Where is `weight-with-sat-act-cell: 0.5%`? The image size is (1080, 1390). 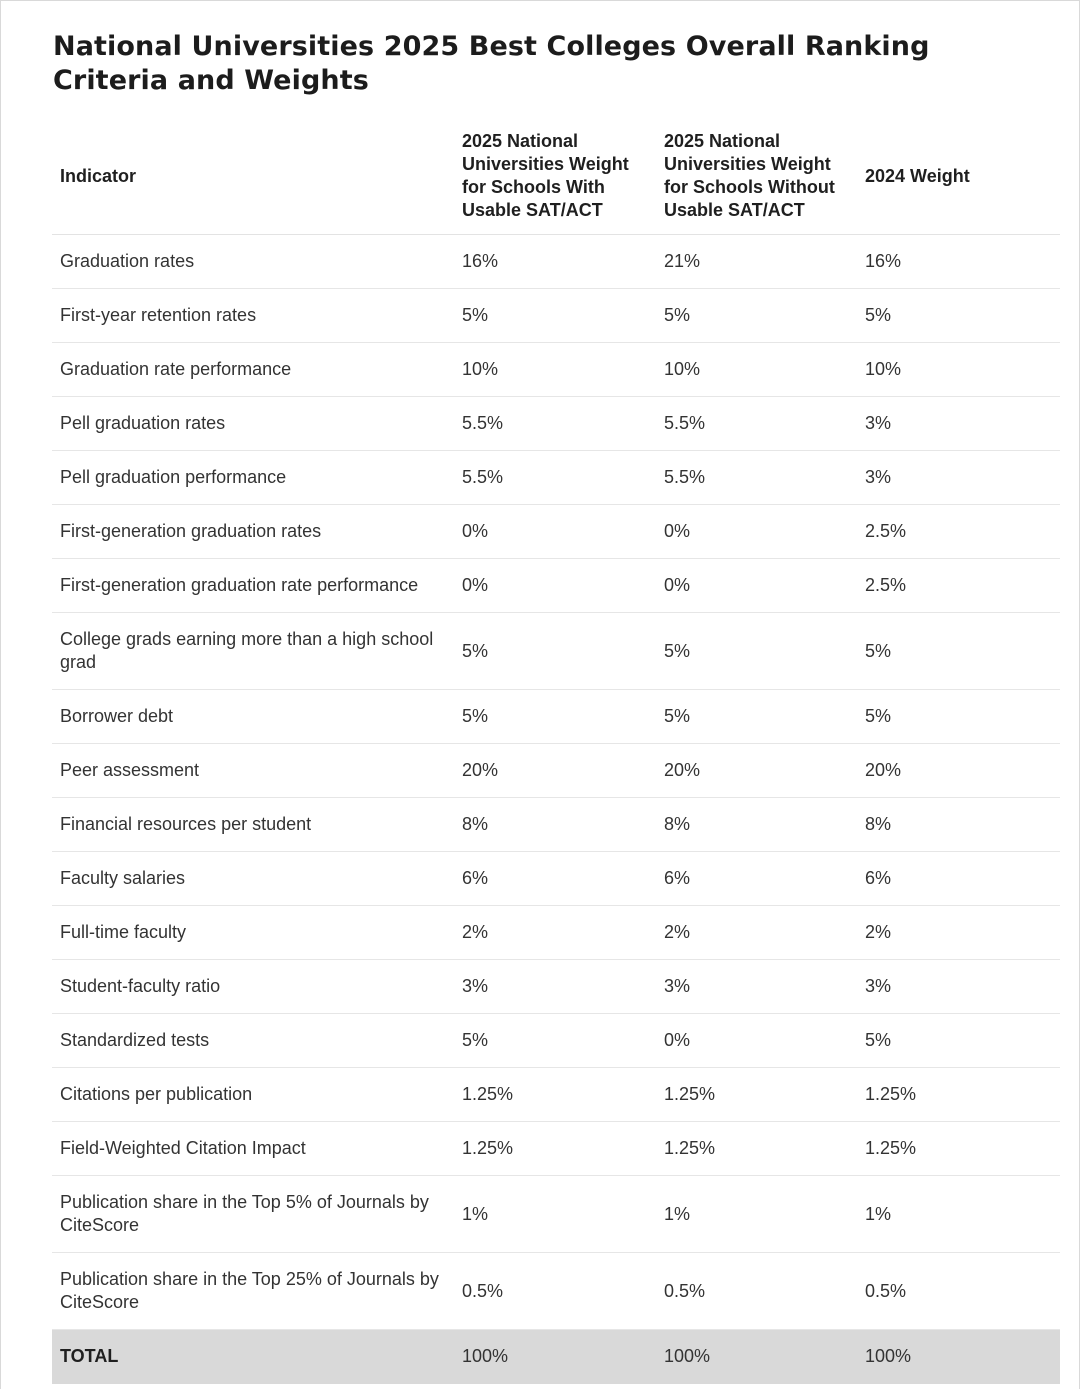
weight-with-sat-act-cell: 0.5% is located at coordinates (555, 1291).